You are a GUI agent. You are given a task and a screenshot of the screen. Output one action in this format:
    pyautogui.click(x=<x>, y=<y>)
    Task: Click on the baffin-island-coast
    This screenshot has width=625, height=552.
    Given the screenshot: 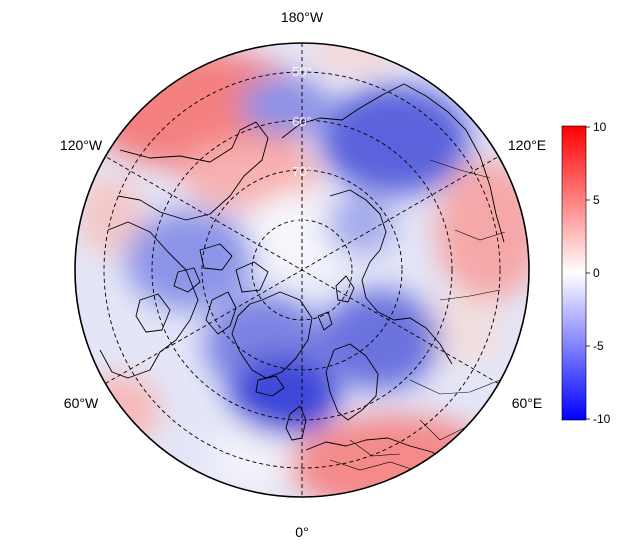 What is the action you would take?
    pyautogui.click(x=221, y=313)
    